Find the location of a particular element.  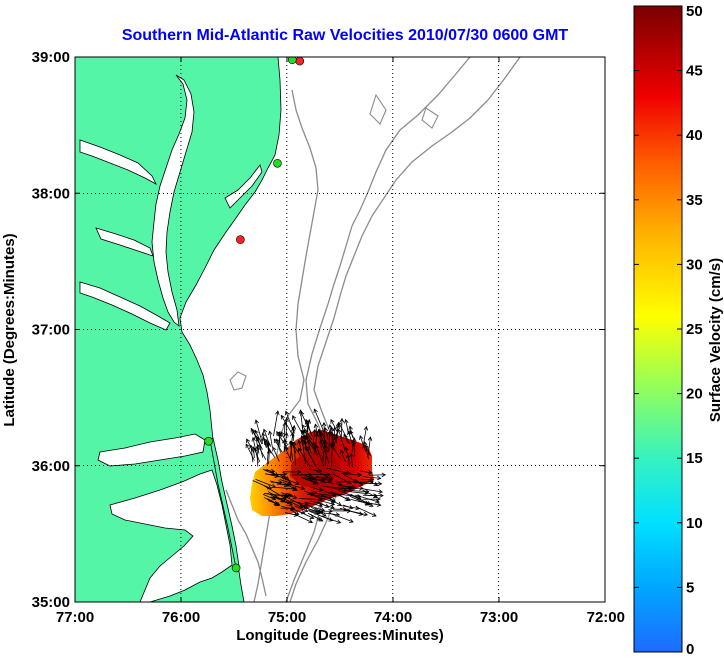

y-tick-label: 36:00 is located at coordinates (51, 466).